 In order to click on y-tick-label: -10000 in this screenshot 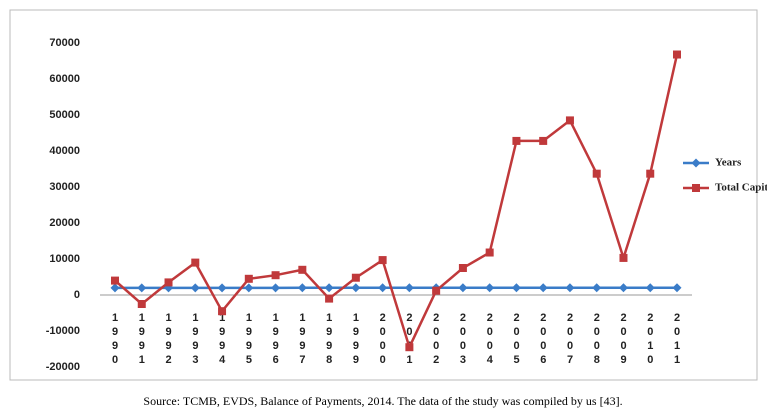, I will do `click(63, 331)`.